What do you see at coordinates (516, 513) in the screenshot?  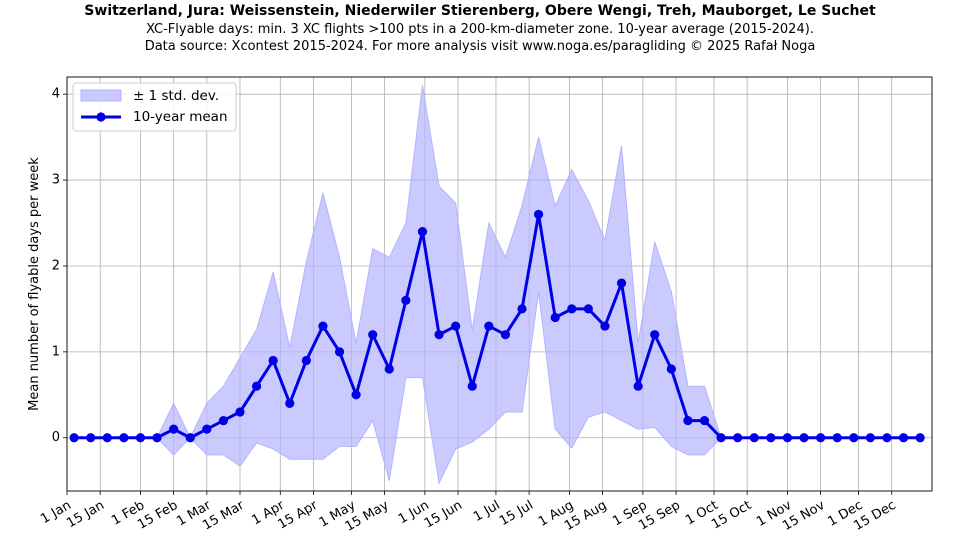 I see `x-tick-label: 15 Jul` at bounding box center [516, 513].